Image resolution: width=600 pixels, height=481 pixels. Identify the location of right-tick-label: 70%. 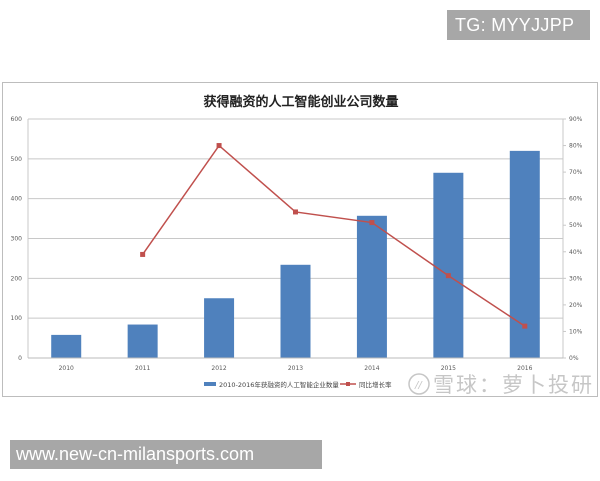
(576, 172).